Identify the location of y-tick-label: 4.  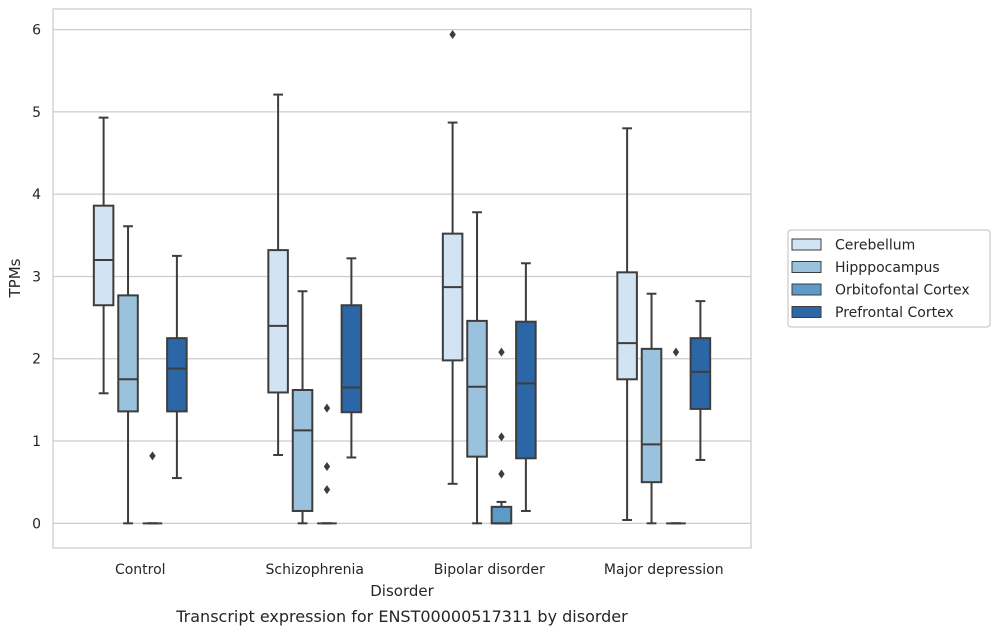
(36, 195).